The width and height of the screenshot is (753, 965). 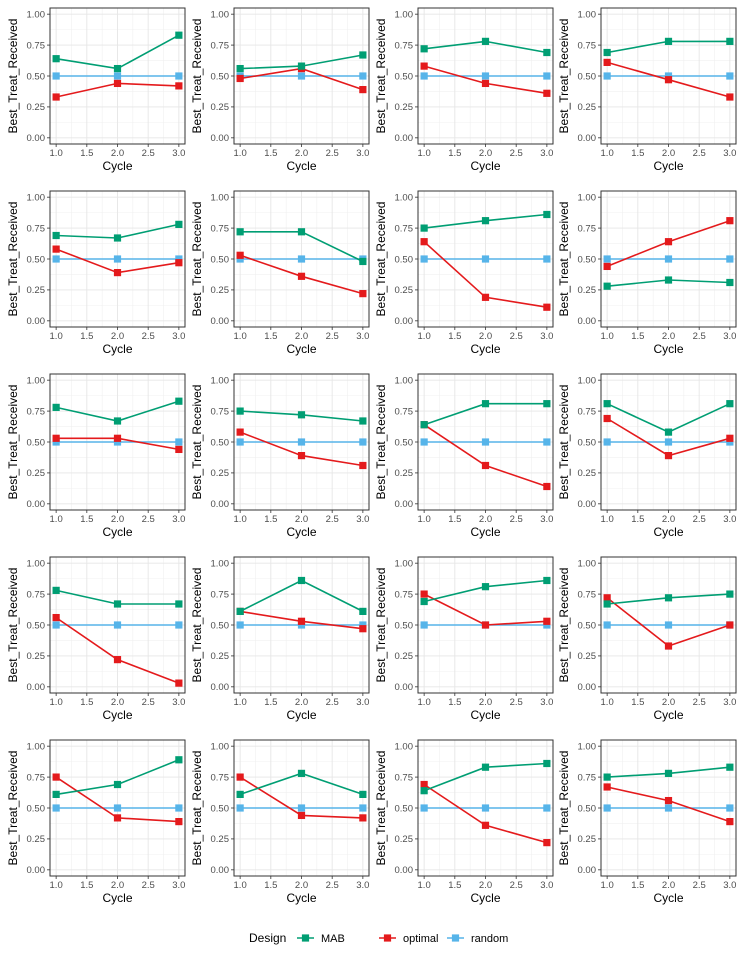 I want to click on panel-4-x-tick-label: 1.5, so click(x=637, y=153).